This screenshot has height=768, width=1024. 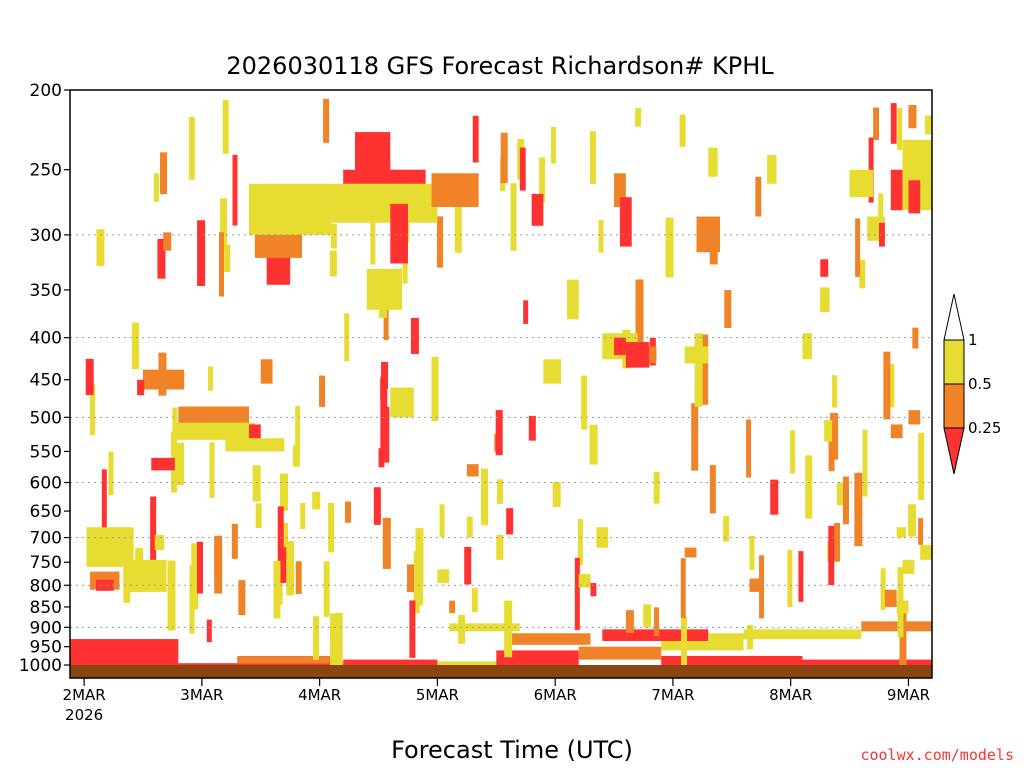 I want to click on legend-band-orange, so click(x=954, y=406).